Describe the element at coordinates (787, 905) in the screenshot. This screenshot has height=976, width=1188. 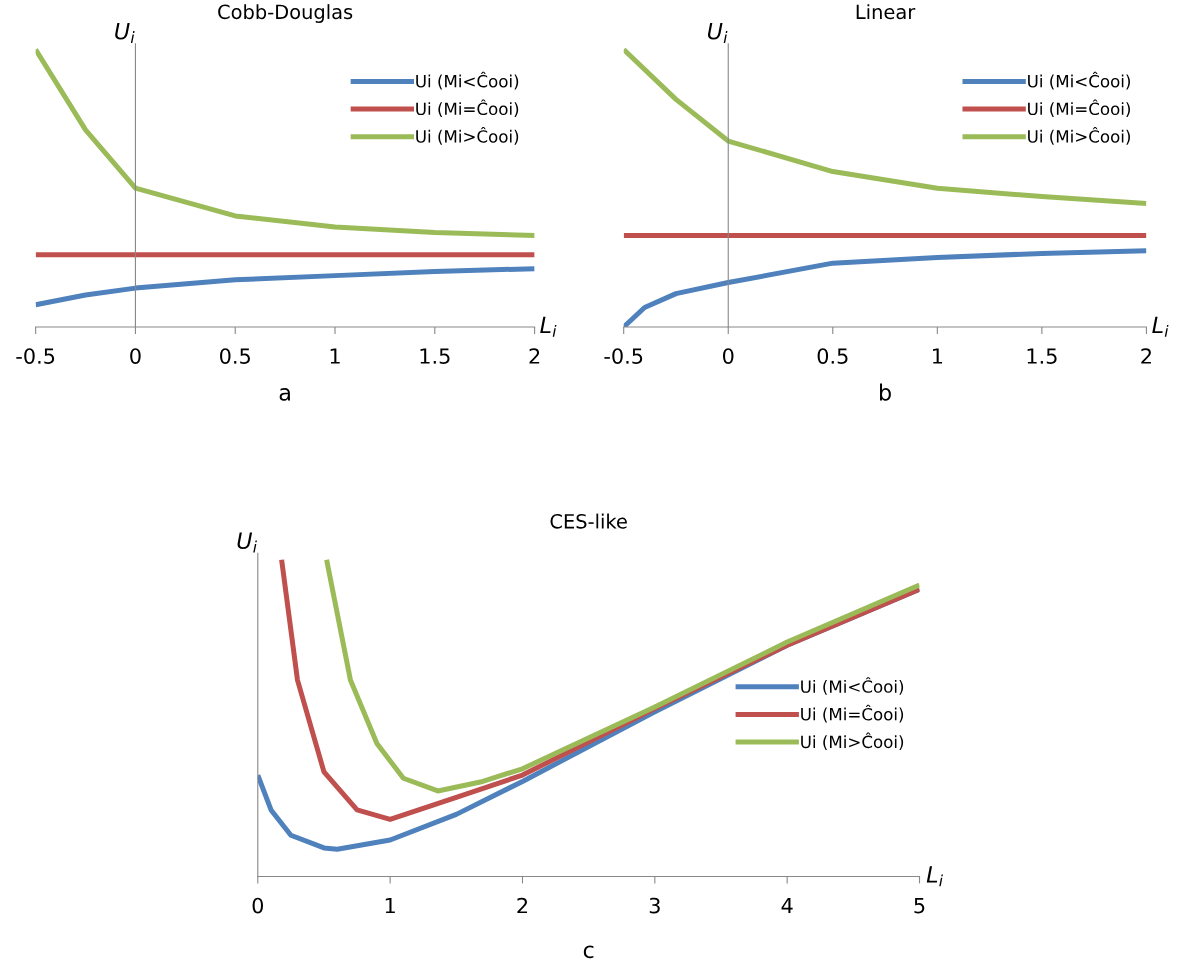
I see `x-tick-label: 4` at that location.